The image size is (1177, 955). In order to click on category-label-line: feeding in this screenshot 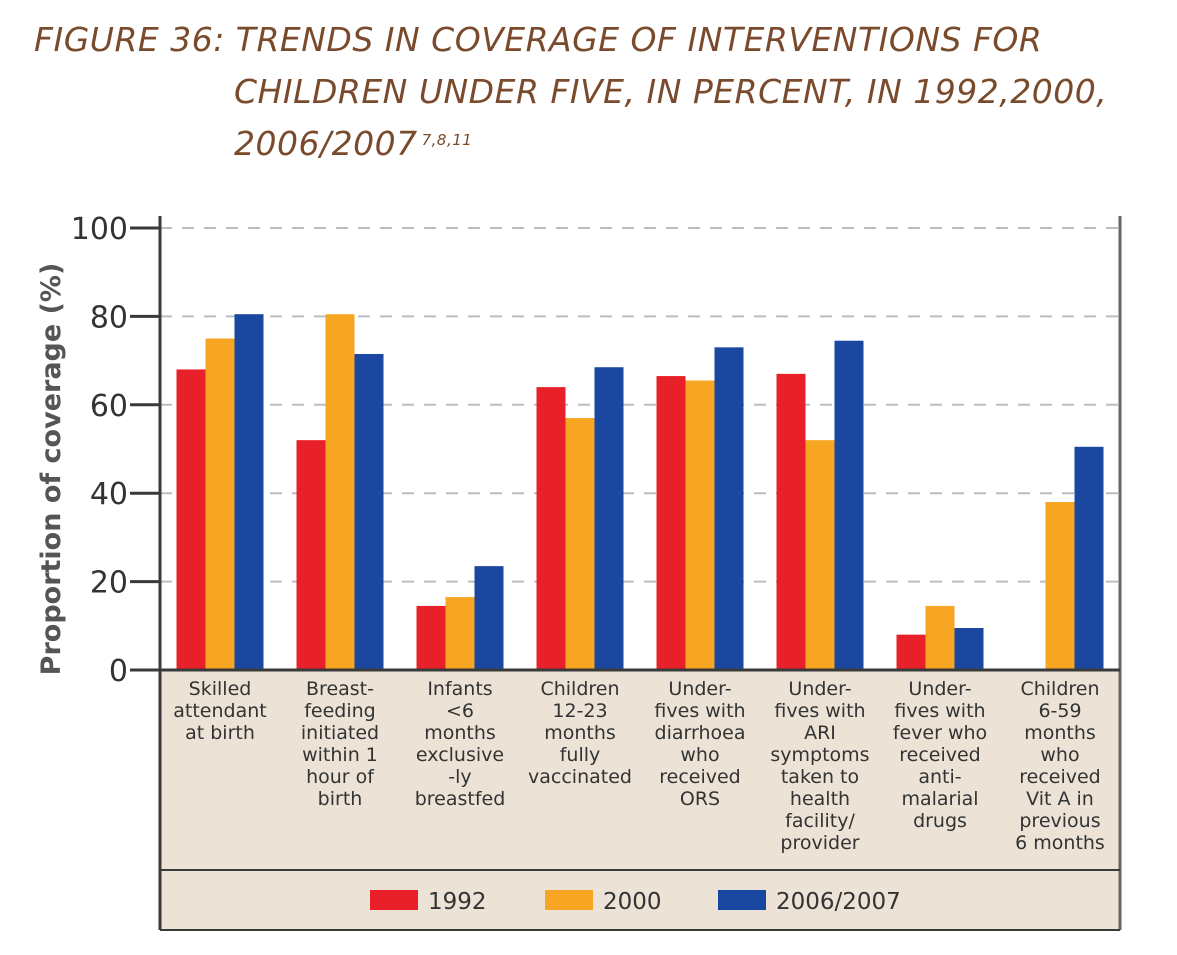, I will do `click(340, 711)`.